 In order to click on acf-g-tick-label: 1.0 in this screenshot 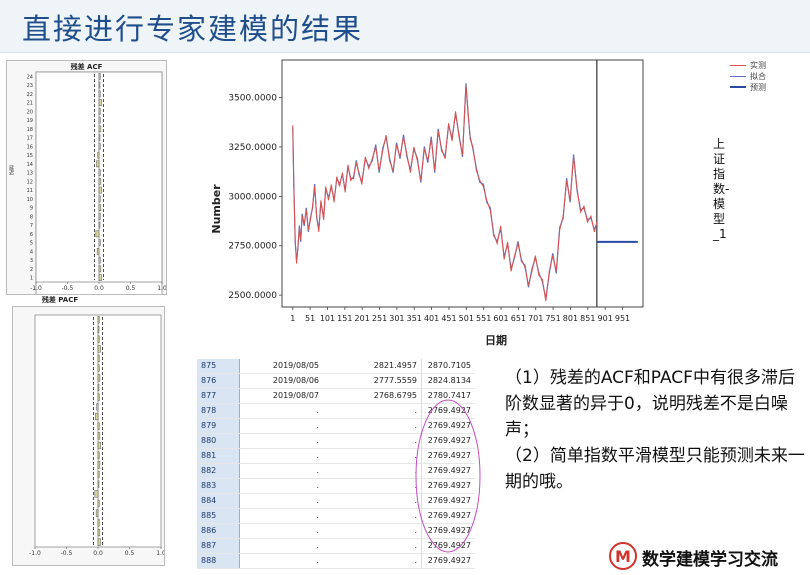, I will do `click(161, 288)`.